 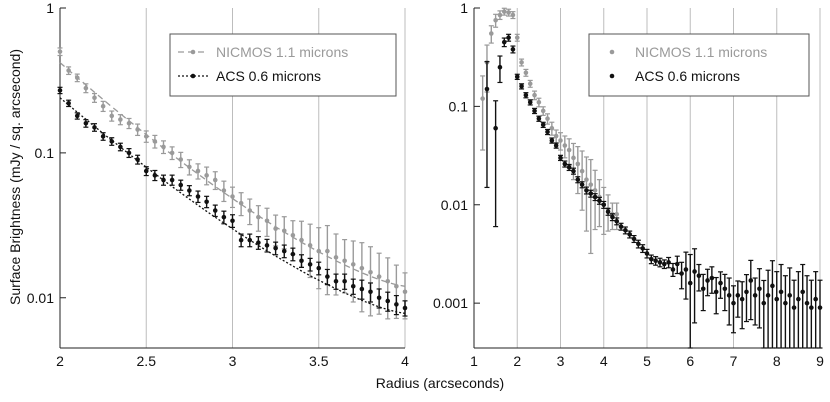 What do you see at coordinates (690, 361) in the screenshot?
I see `x-tick-label: 6` at bounding box center [690, 361].